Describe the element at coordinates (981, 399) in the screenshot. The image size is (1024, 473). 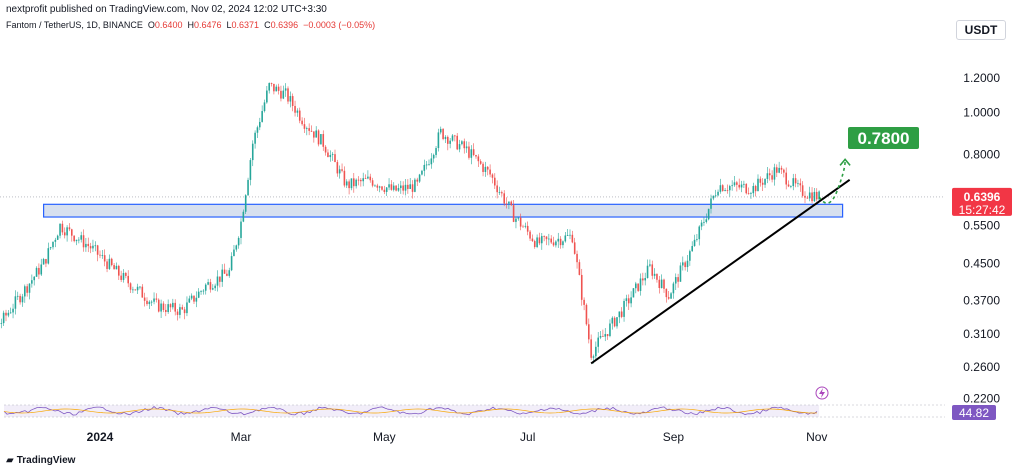
I see `price-tick-label: 0.2200` at that location.